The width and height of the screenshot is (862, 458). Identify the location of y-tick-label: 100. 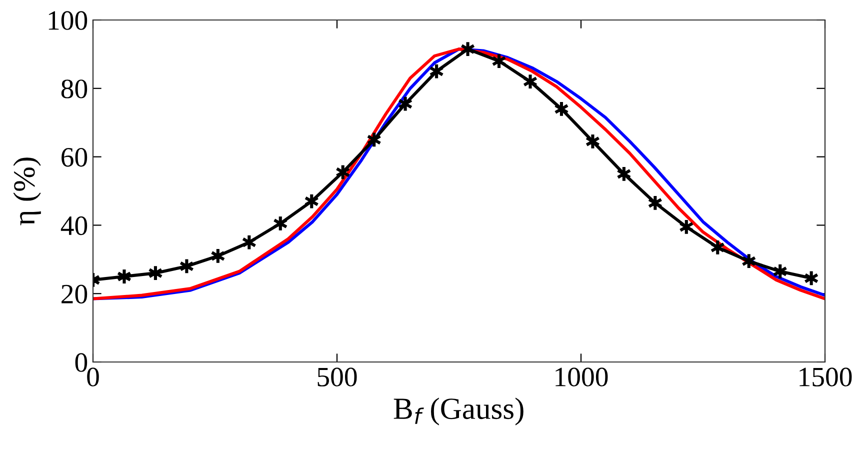
(68, 20).